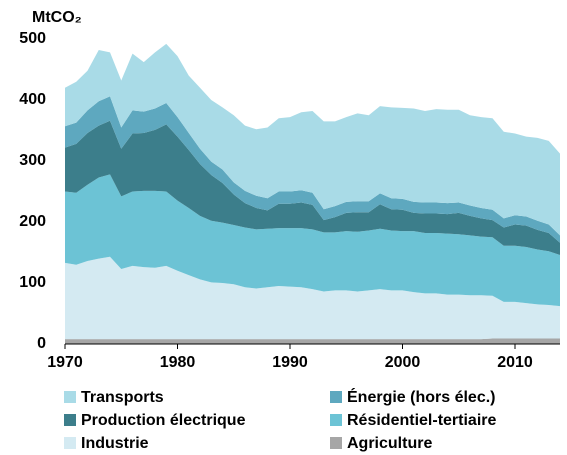 The height and width of the screenshot is (455, 567). Describe the element at coordinates (32, 160) in the screenshot. I see `y-tick-label: 300` at that location.